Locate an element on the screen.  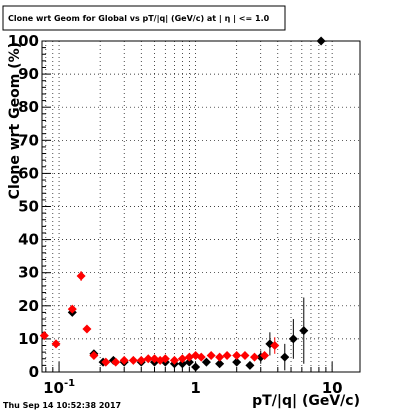
x-tick-label: 10-1 is located at coordinates (59, 387).